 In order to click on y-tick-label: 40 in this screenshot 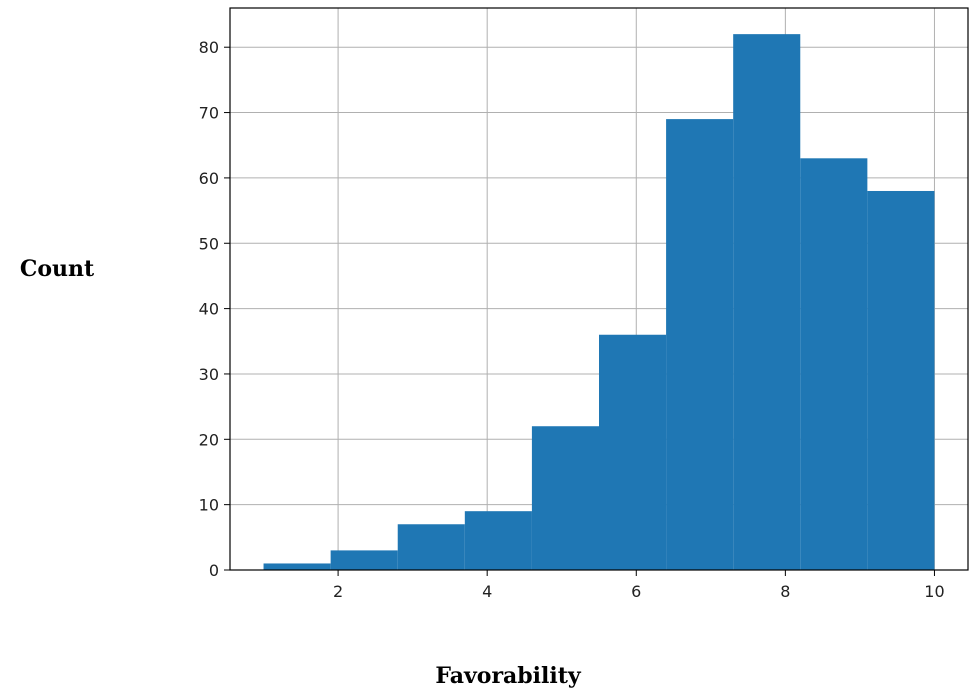, I will do `click(209, 309)`.